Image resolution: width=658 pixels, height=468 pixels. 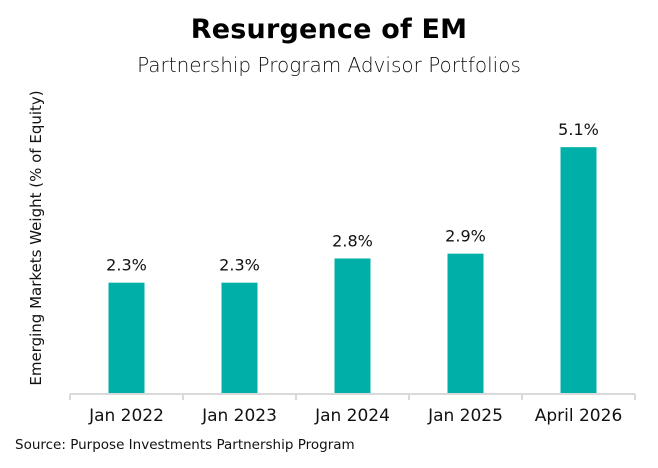 What do you see at coordinates (329, 29) in the screenshot?
I see `chart-title: Resurgence of EM` at bounding box center [329, 29].